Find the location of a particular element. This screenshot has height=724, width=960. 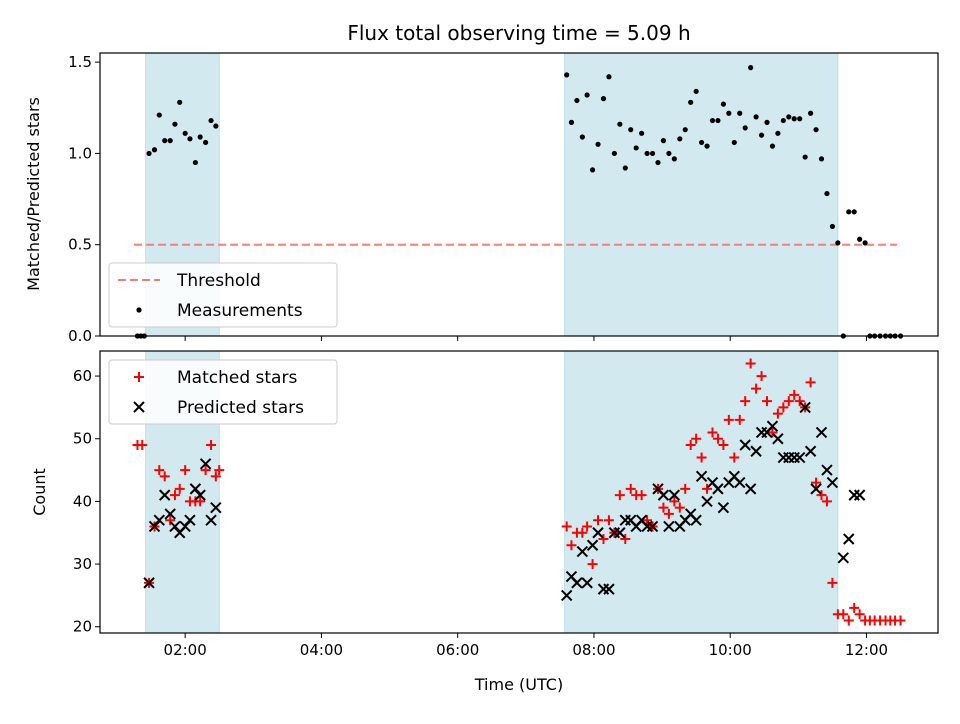

x-tick-label: 08:00 is located at coordinates (593, 650).